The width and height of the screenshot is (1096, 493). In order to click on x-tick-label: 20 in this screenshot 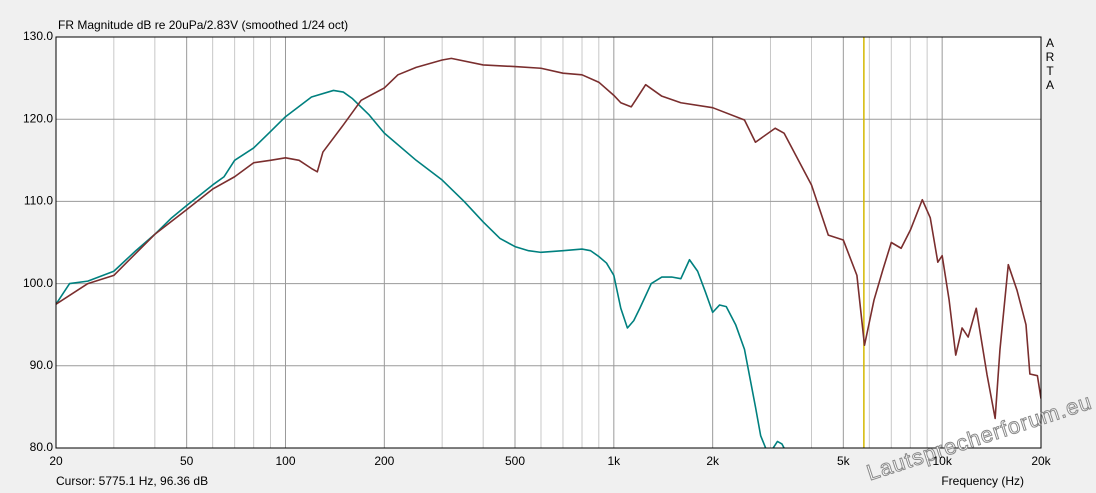, I will do `click(56, 461)`.